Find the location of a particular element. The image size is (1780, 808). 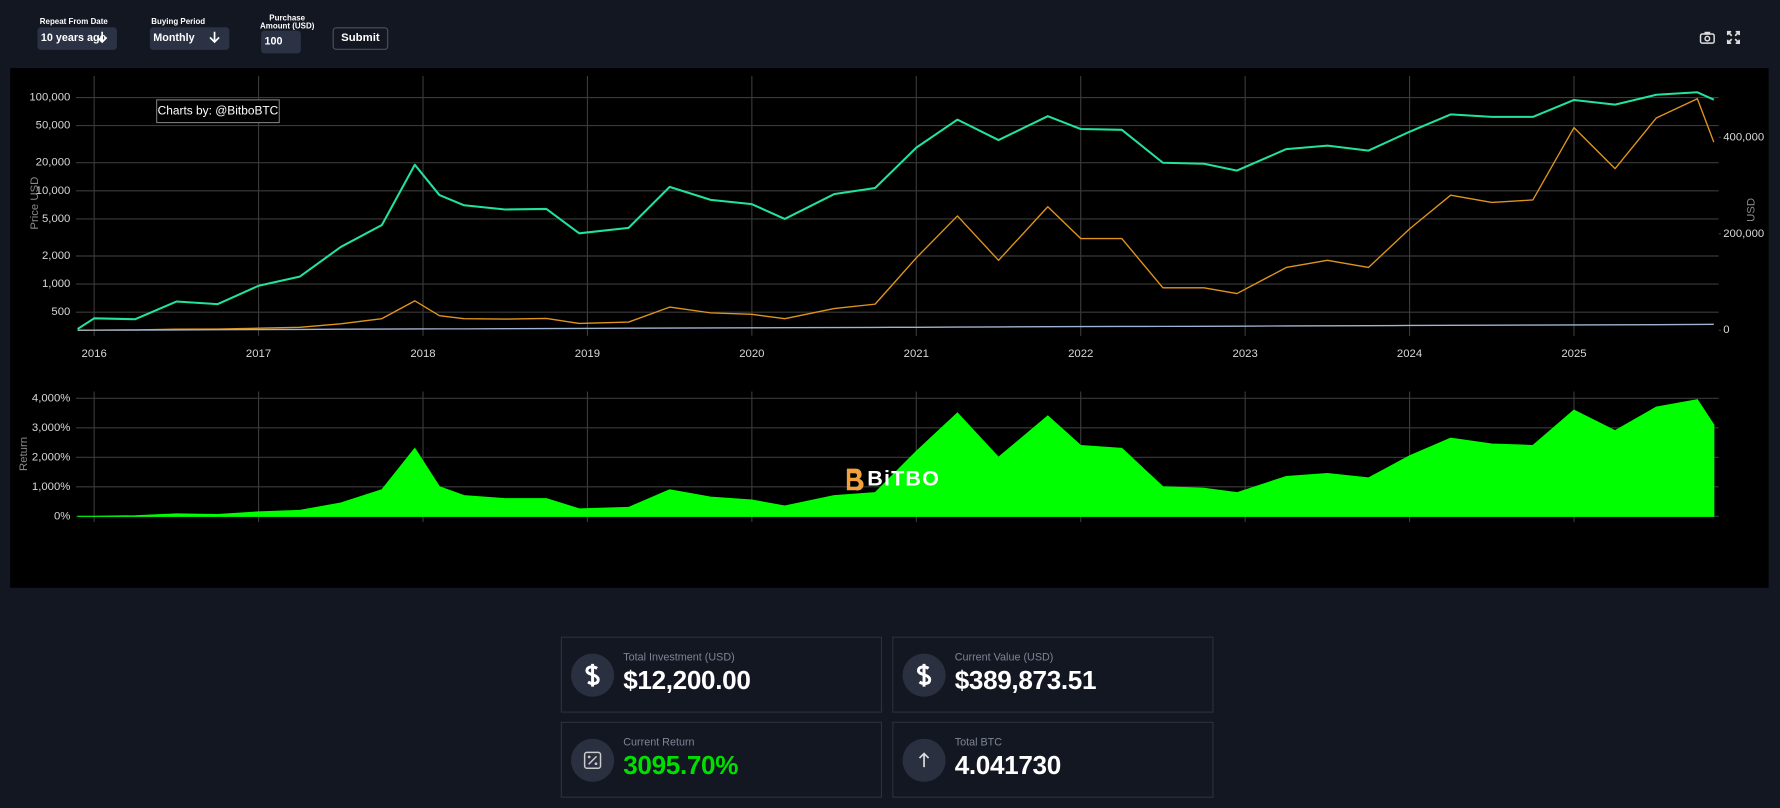

x-tick-label: 2018 is located at coordinates (422, 354).